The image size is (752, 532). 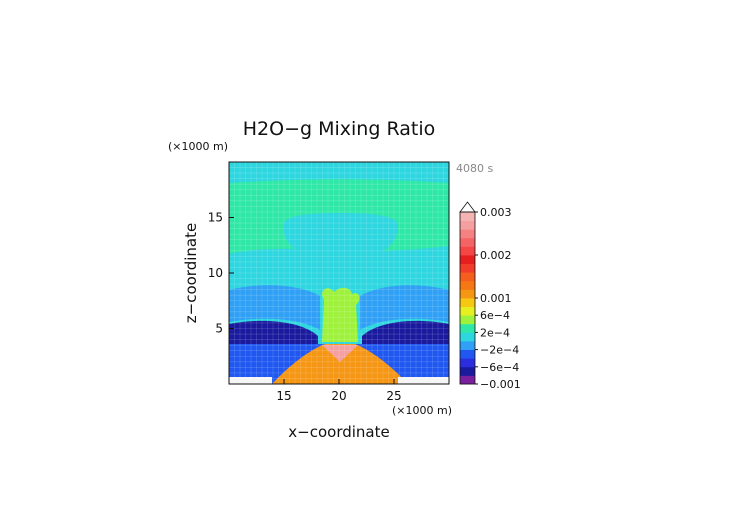 What do you see at coordinates (339, 129) in the screenshot?
I see `chart-title: H2O−g Mixing Ratio` at bounding box center [339, 129].